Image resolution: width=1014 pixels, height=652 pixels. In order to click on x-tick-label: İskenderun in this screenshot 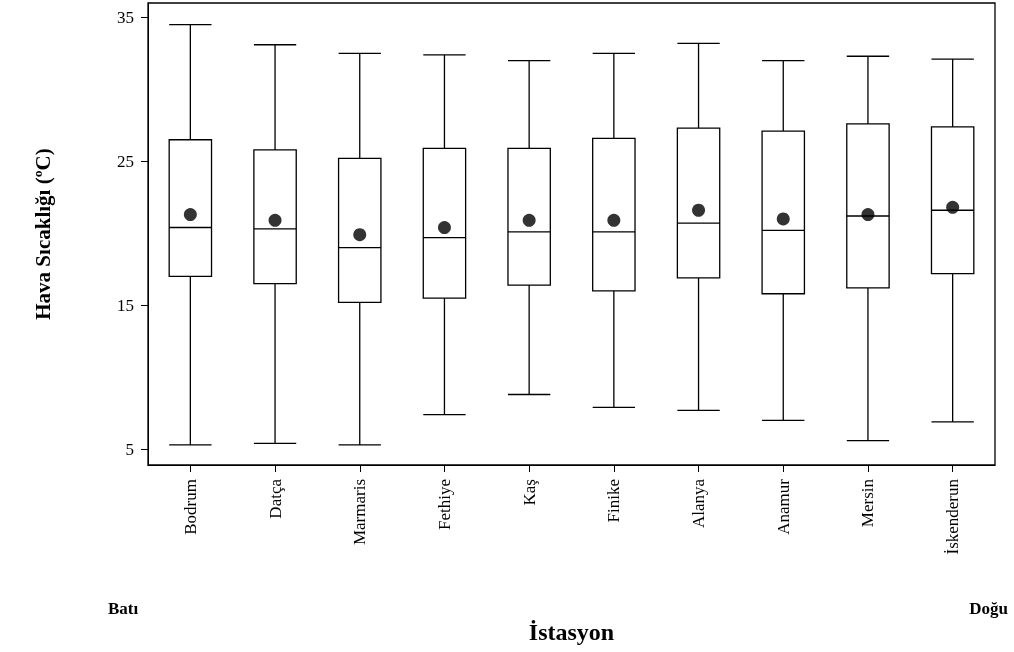, I will do `click(953, 516)`.